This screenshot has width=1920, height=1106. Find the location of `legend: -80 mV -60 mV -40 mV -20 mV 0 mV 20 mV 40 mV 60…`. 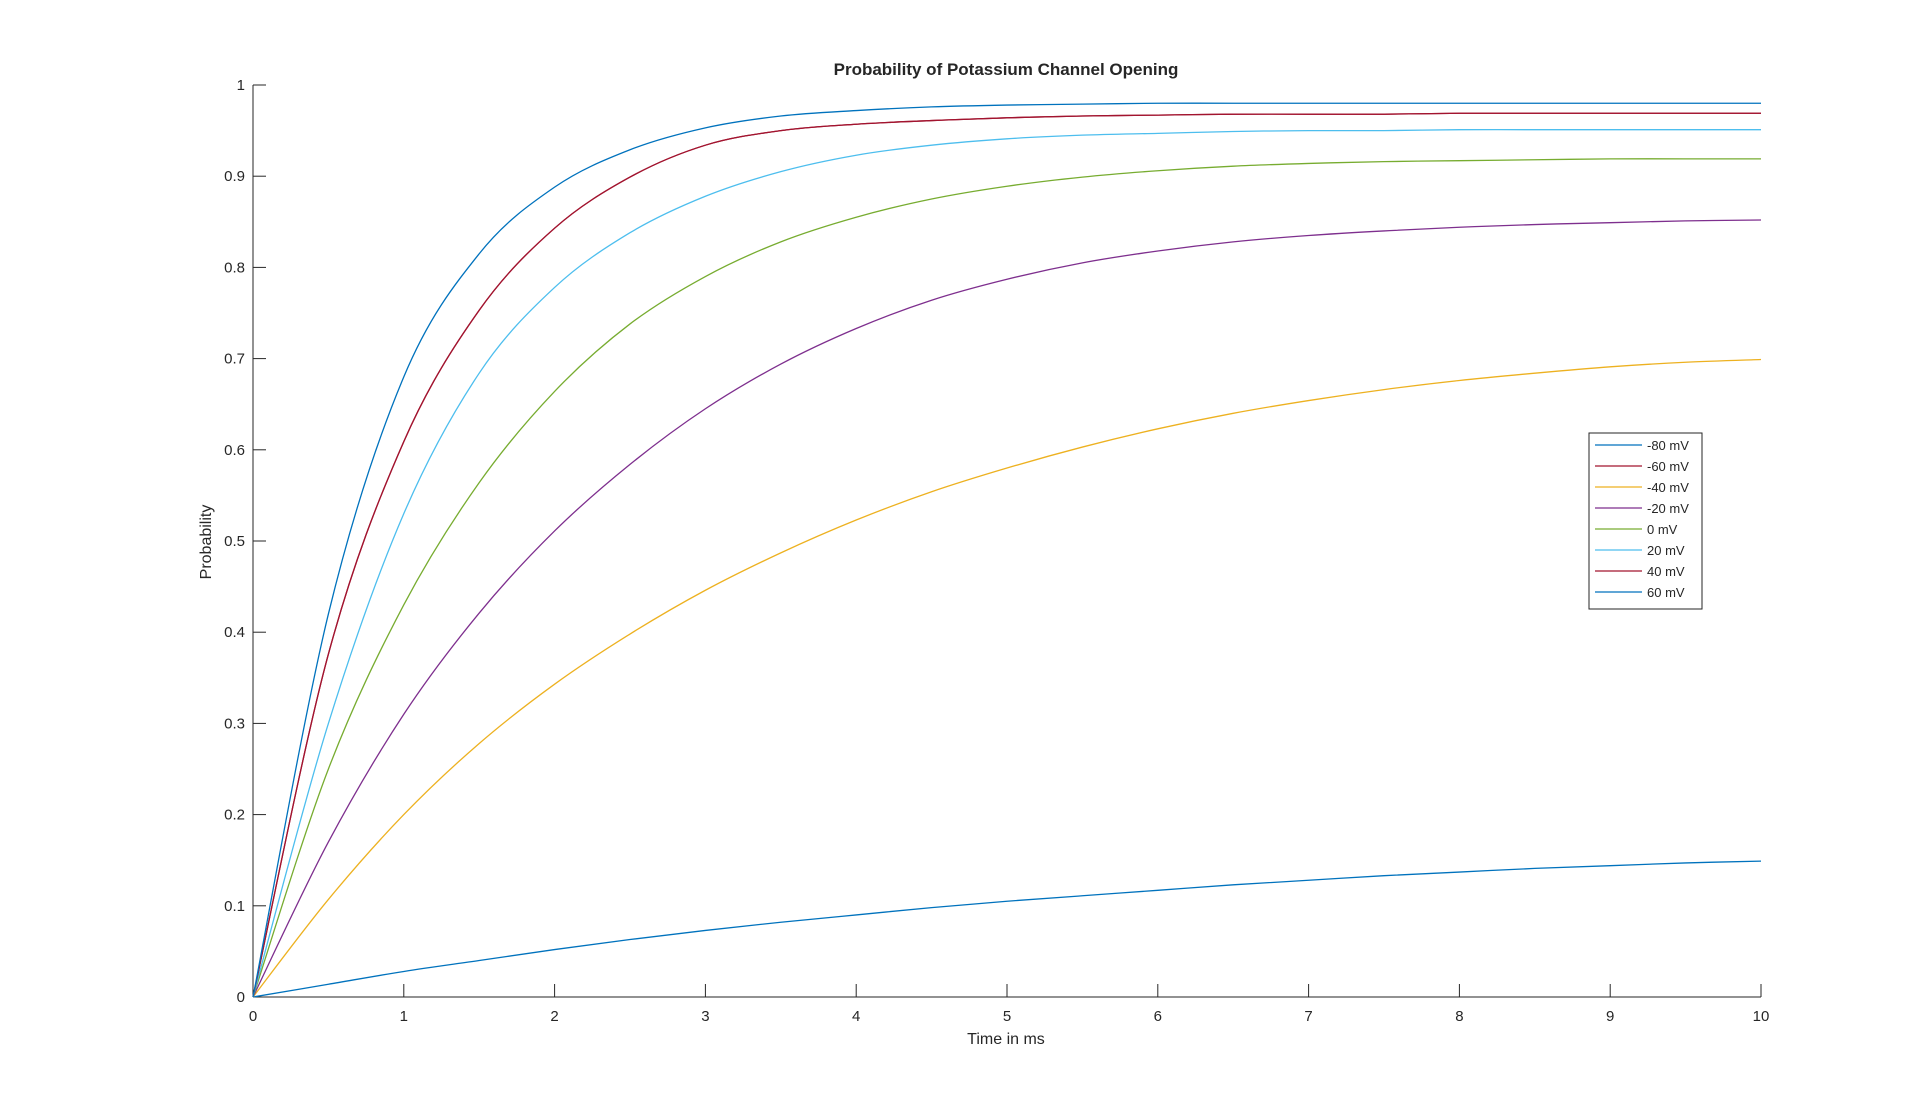

legend: -80 mV -60 mV -40 mV -20 mV 0 mV 20 mV 40 mV 60… is located at coordinates (1645, 521).